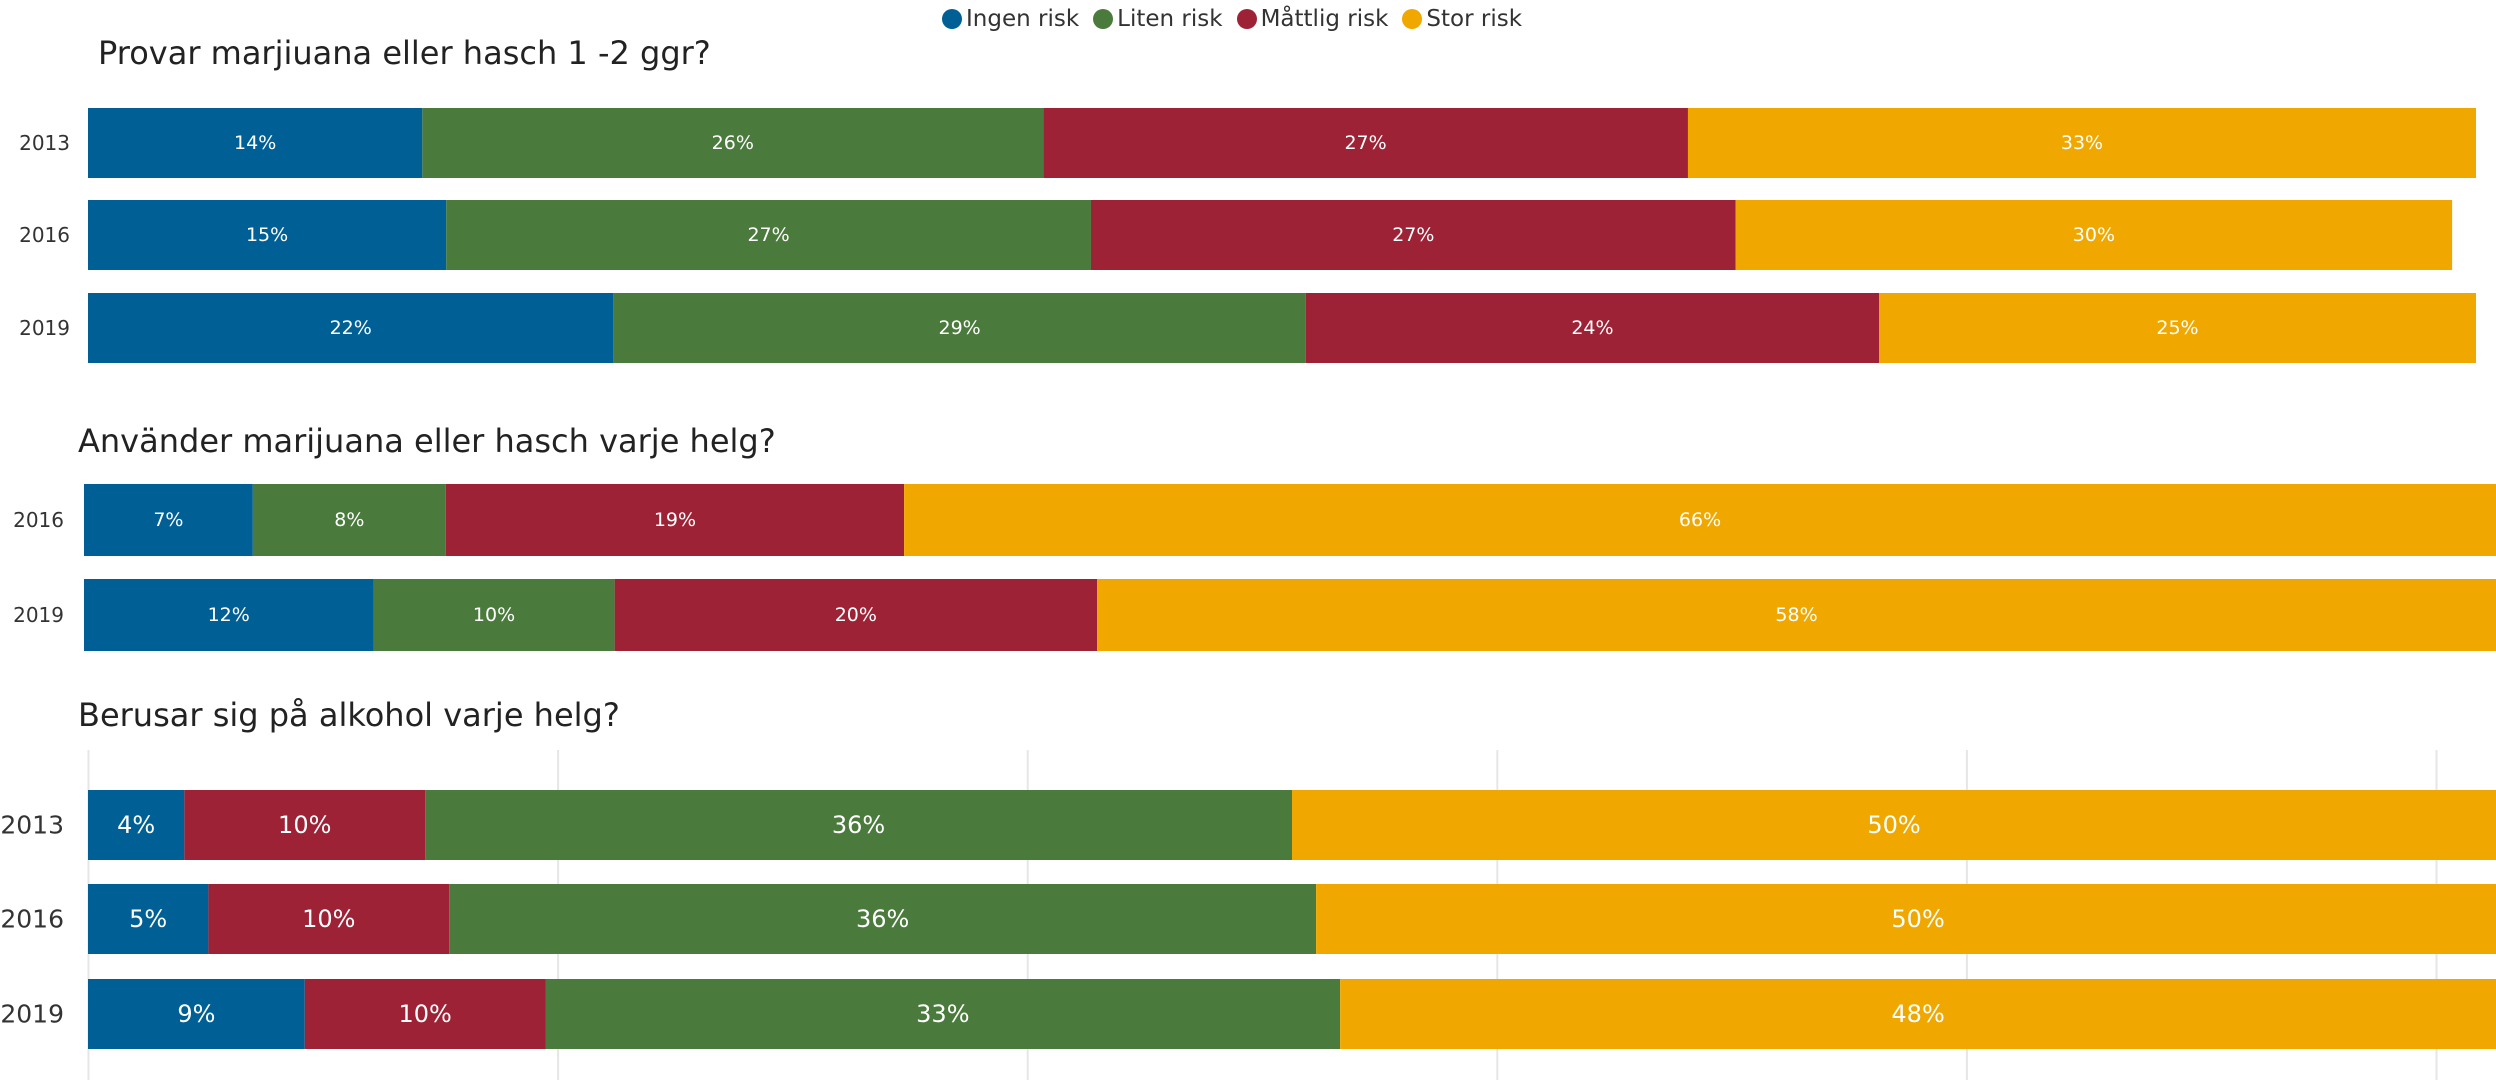 This screenshot has width=2496, height=1081. I want to click on legend-item-liten-risk: Liten risk, so click(1158, 19).